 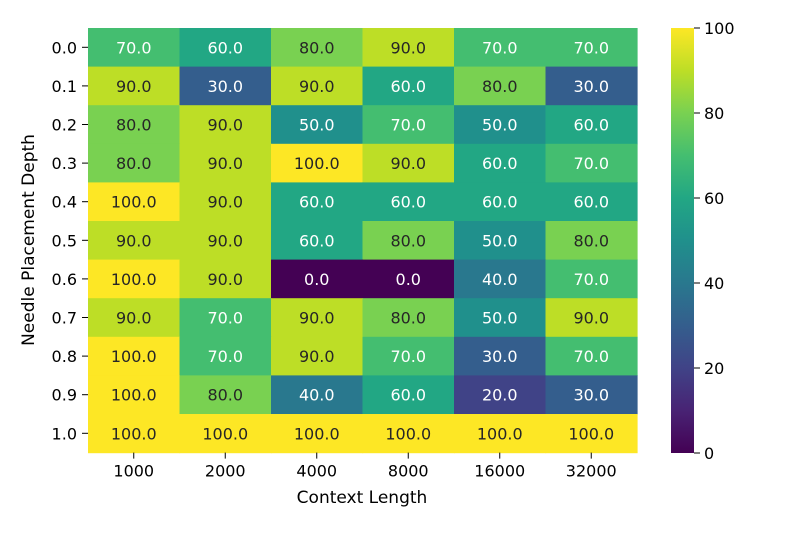 I want to click on y-tick-label: 0.0, so click(x=64, y=47).